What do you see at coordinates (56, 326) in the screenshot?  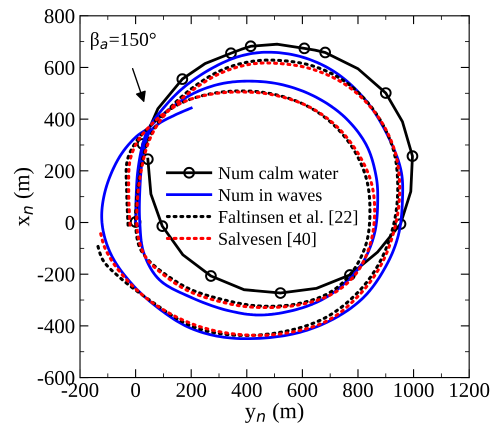 I see `y-tick-label: -400` at bounding box center [56, 326].